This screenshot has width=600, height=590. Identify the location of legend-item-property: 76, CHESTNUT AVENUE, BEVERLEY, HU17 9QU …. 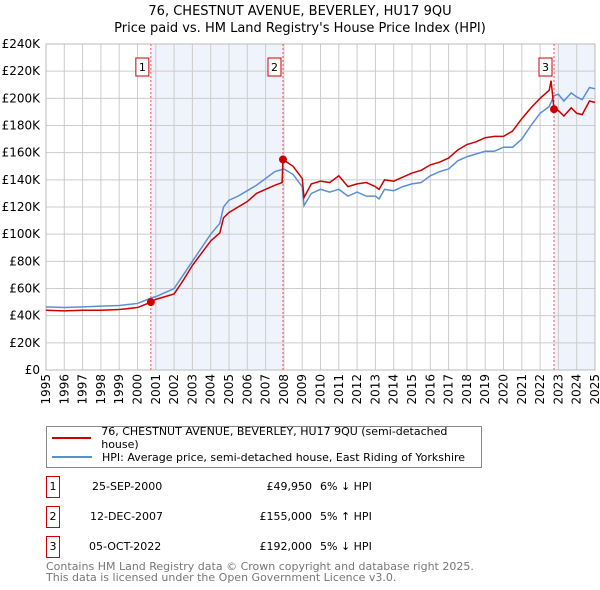
(264, 438).